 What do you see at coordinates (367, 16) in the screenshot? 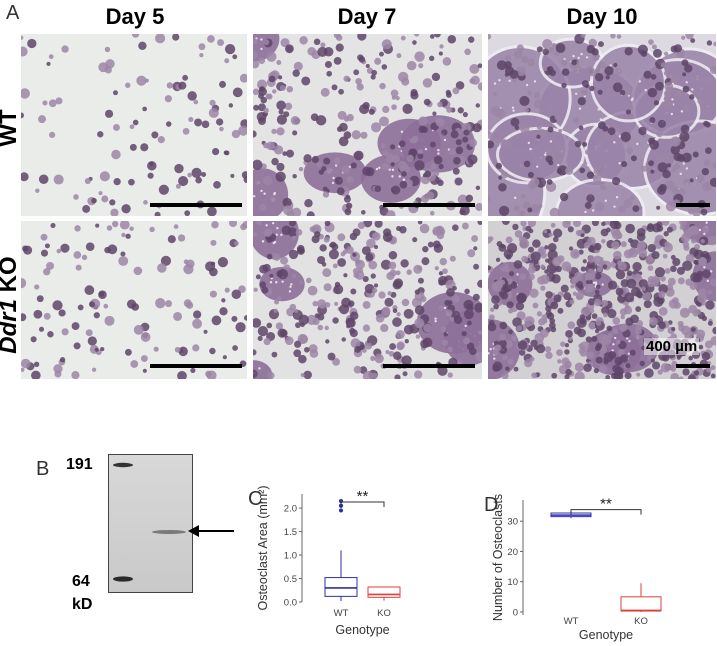
I see `day-header-7: Day 7` at bounding box center [367, 16].